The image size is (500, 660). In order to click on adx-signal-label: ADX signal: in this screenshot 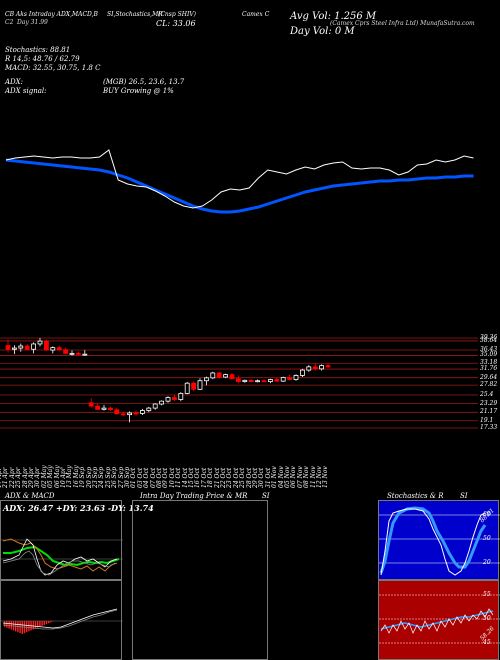, I will do `click(26, 91)`.